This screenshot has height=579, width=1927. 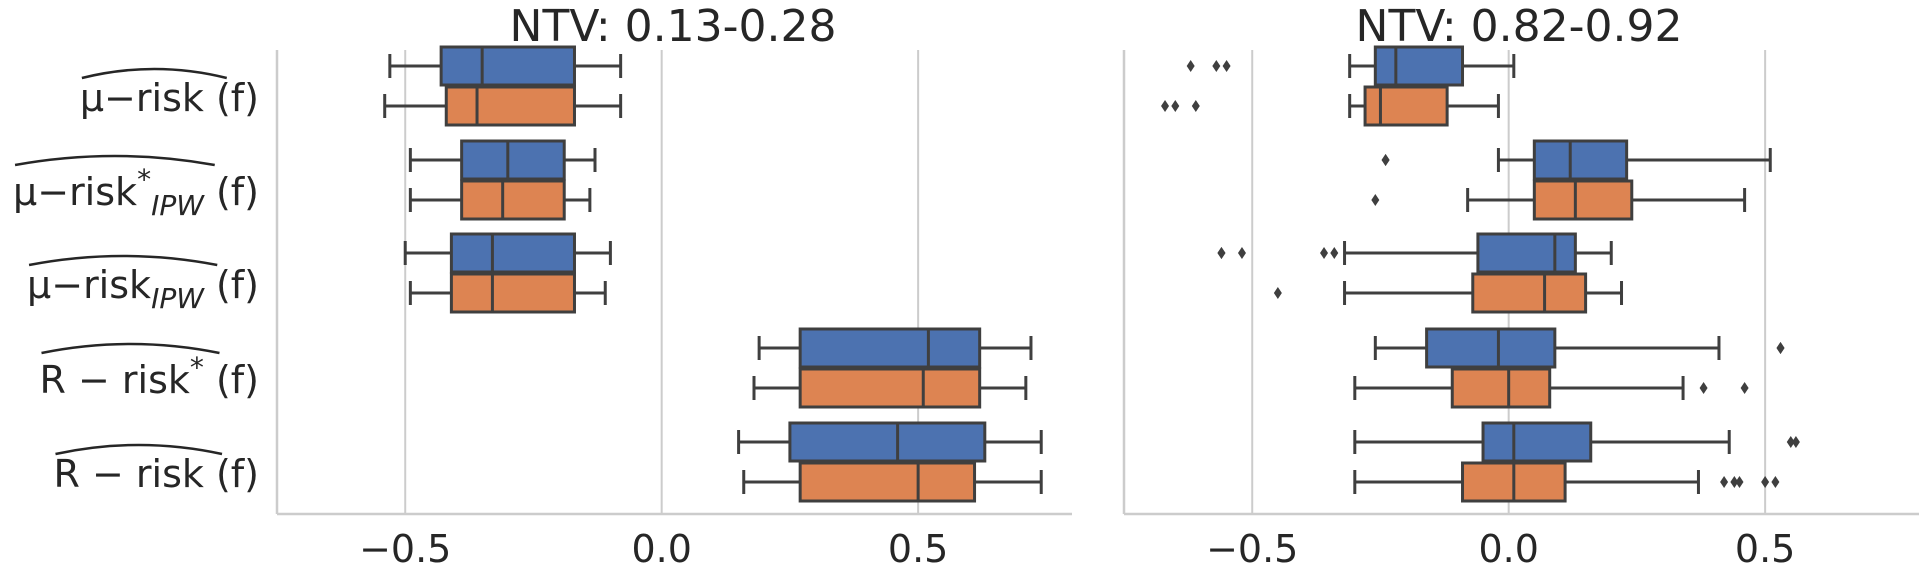 I want to click on panel-title: NTV: 0.82-0.92, so click(x=1519, y=26).